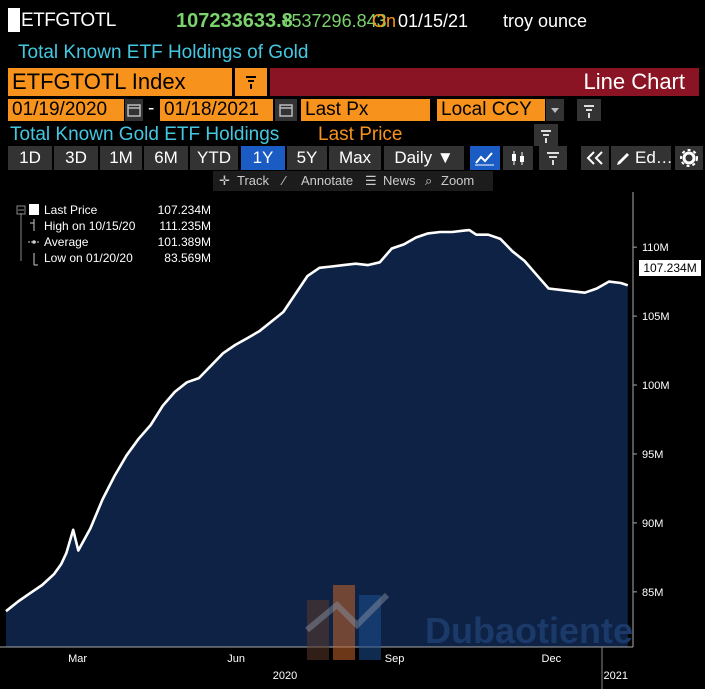 This screenshot has width=705, height=689. I want to click on y-tick-label: 100M, so click(656, 386).